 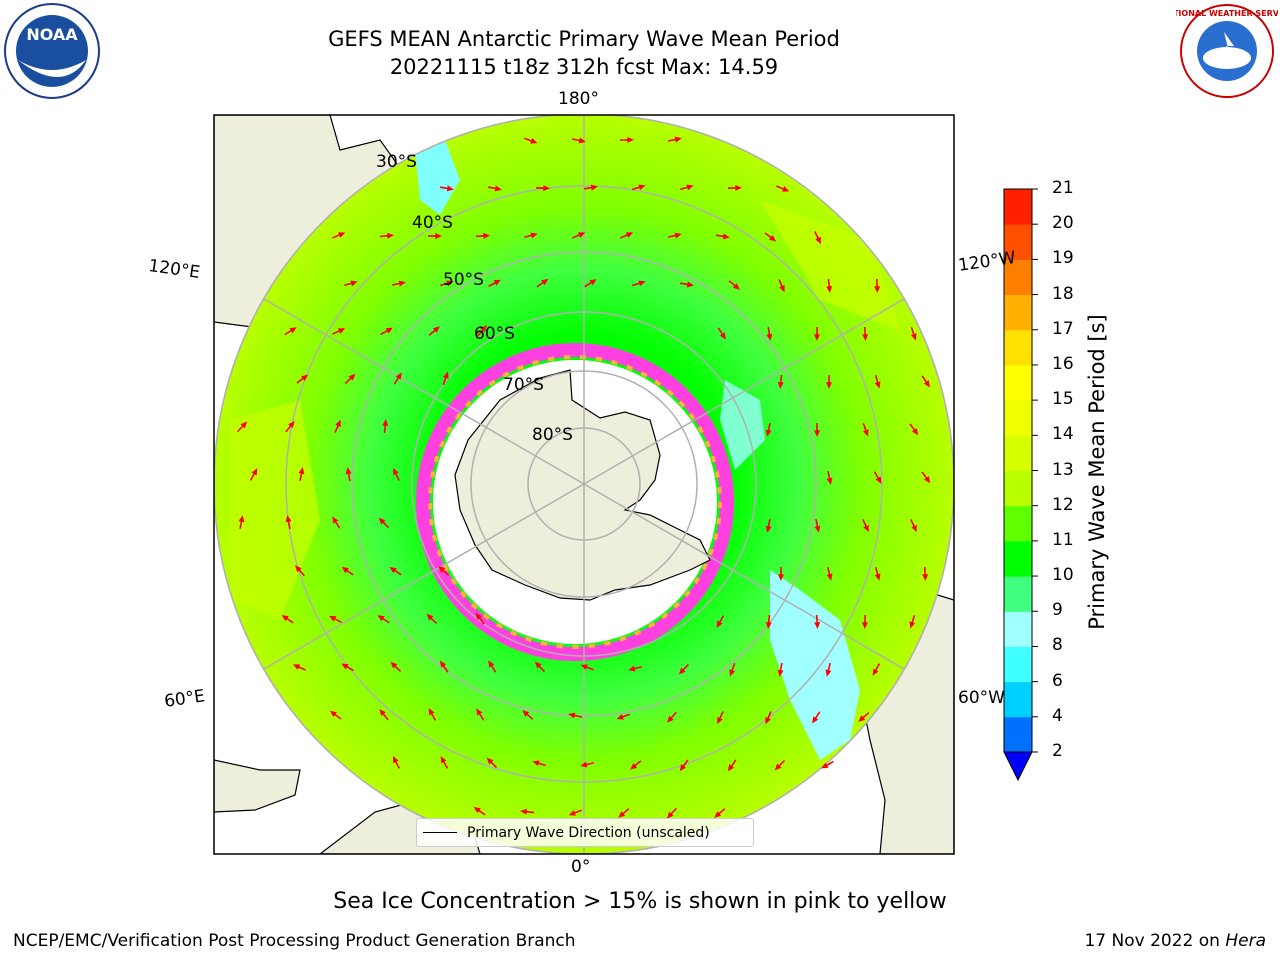 I want to click on mid-period-patch-north, so click(x=830, y=265).